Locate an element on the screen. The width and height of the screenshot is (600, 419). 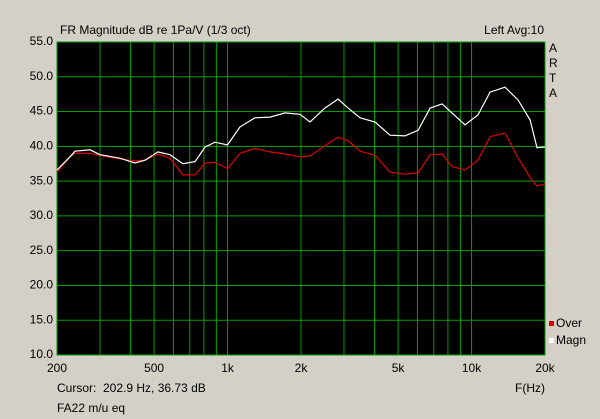
cursor-readout: Cursor: 202.9 Hz, 36.73 dB is located at coordinates (131, 388).